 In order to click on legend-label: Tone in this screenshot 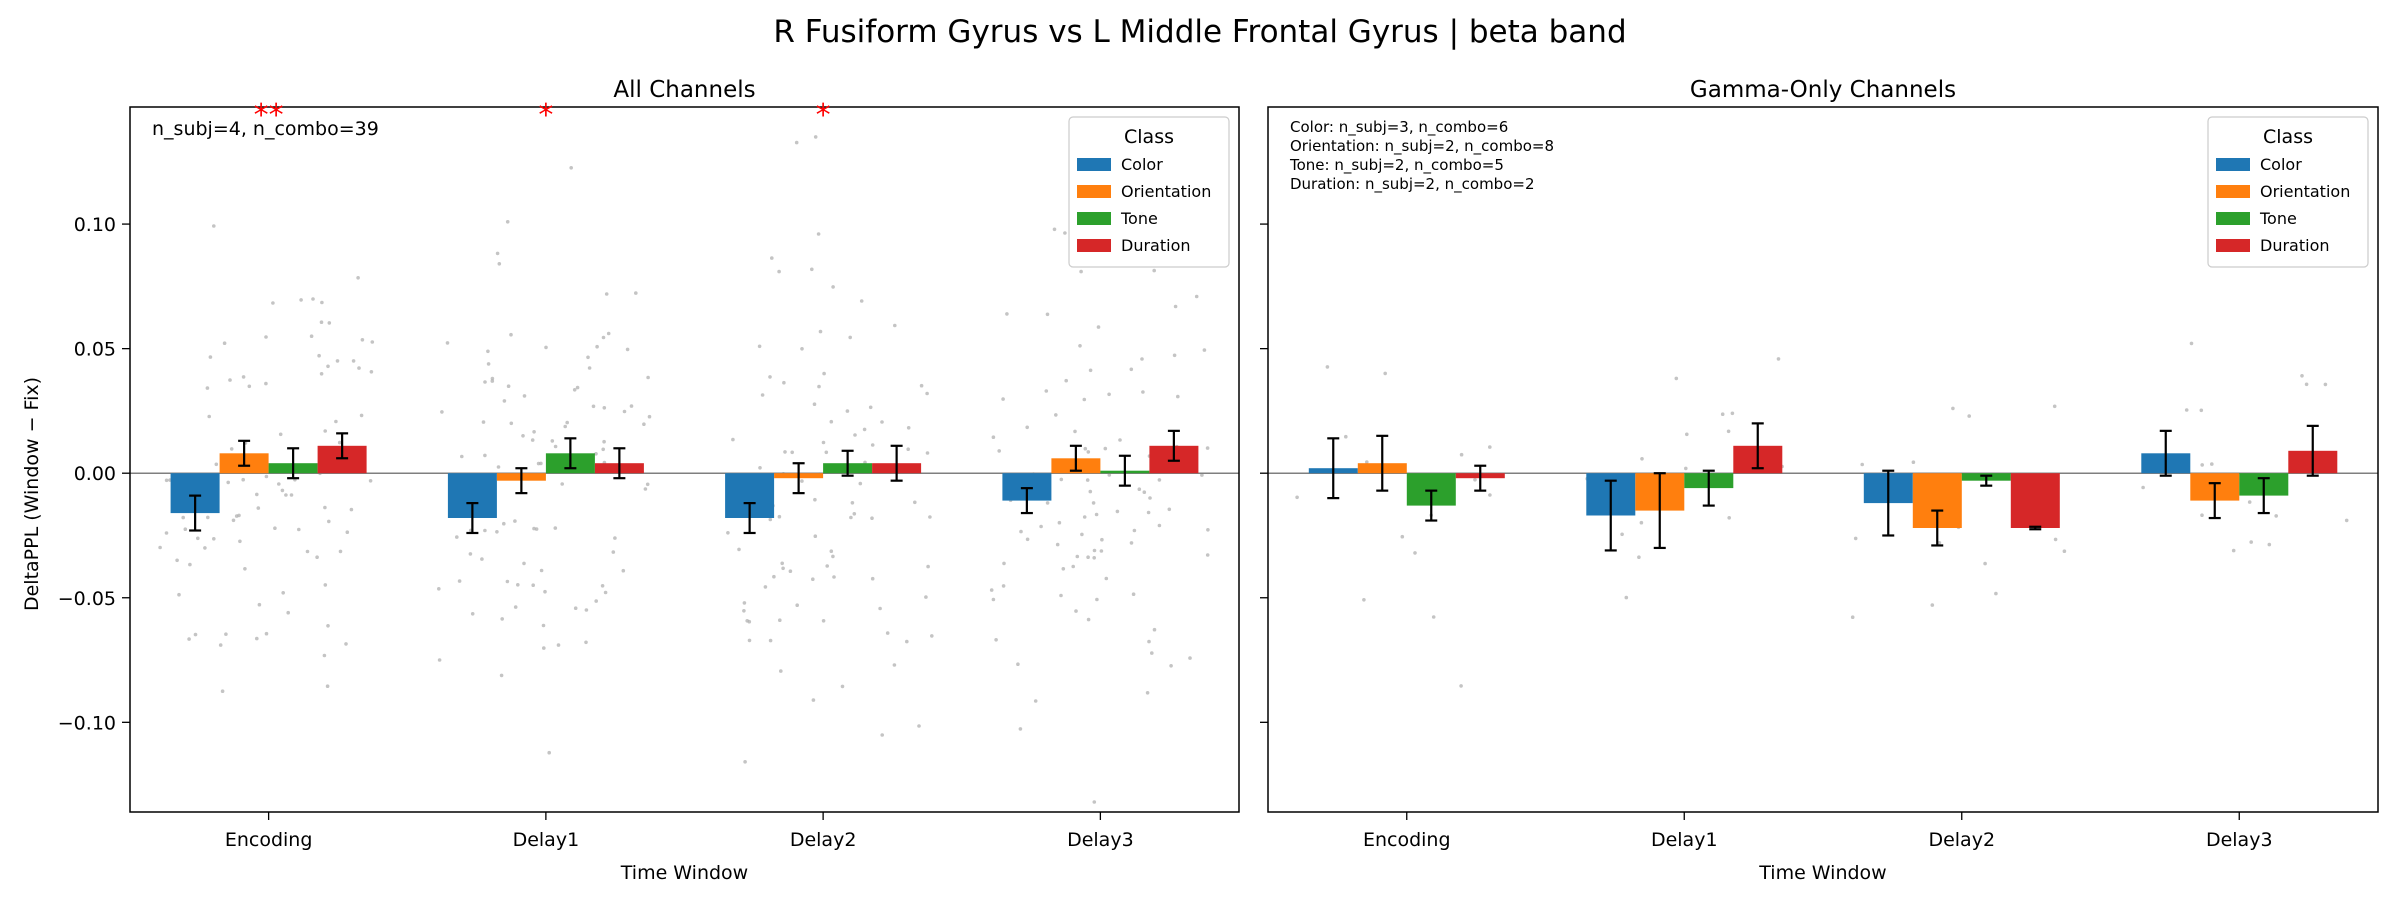, I will do `click(1139, 218)`.